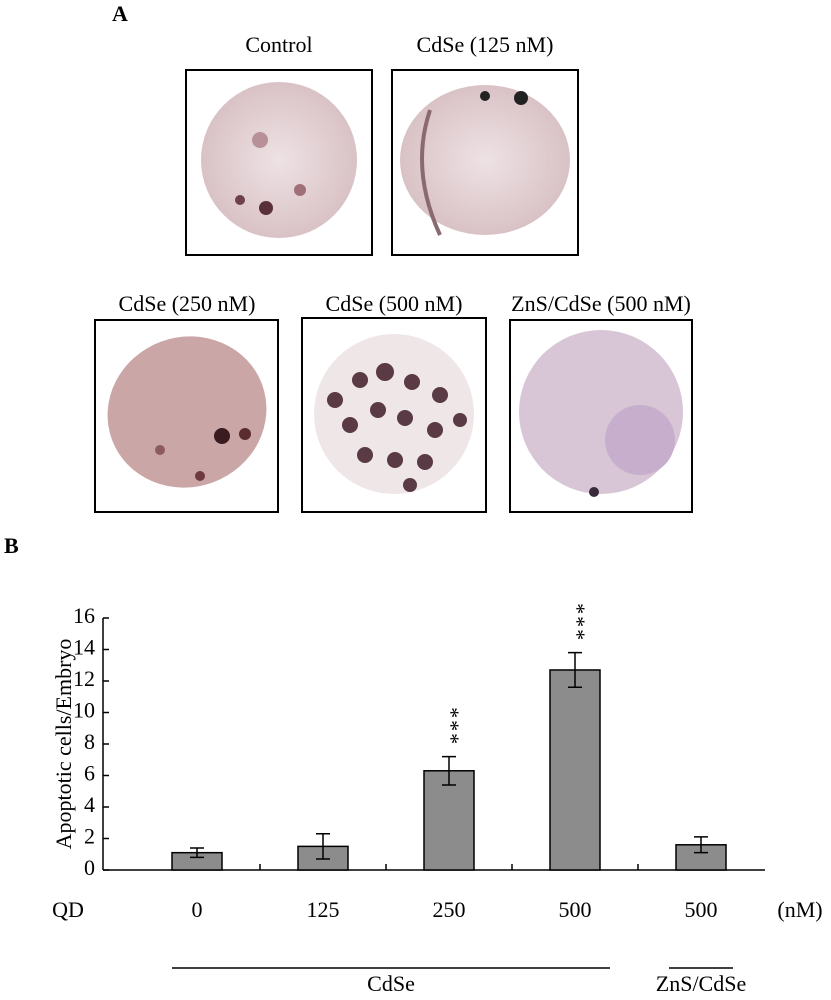 The height and width of the screenshot is (1000, 831). Describe the element at coordinates (449, 909) in the screenshot. I see `x-tick-label: 250` at that location.